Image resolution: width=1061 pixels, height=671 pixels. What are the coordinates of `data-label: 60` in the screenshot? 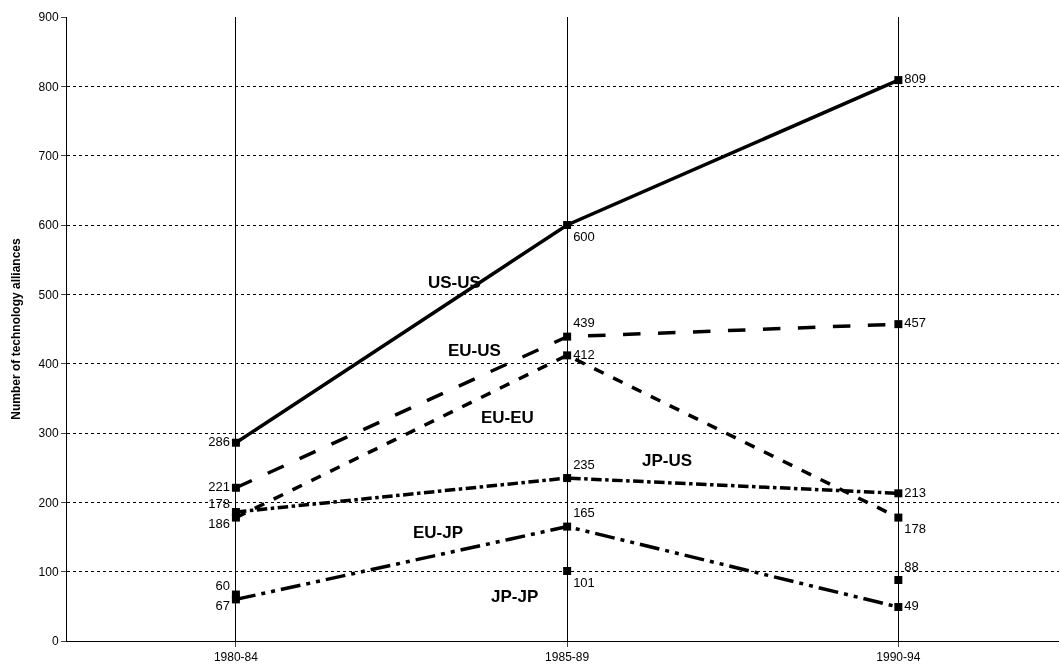 It's located at (222, 586).